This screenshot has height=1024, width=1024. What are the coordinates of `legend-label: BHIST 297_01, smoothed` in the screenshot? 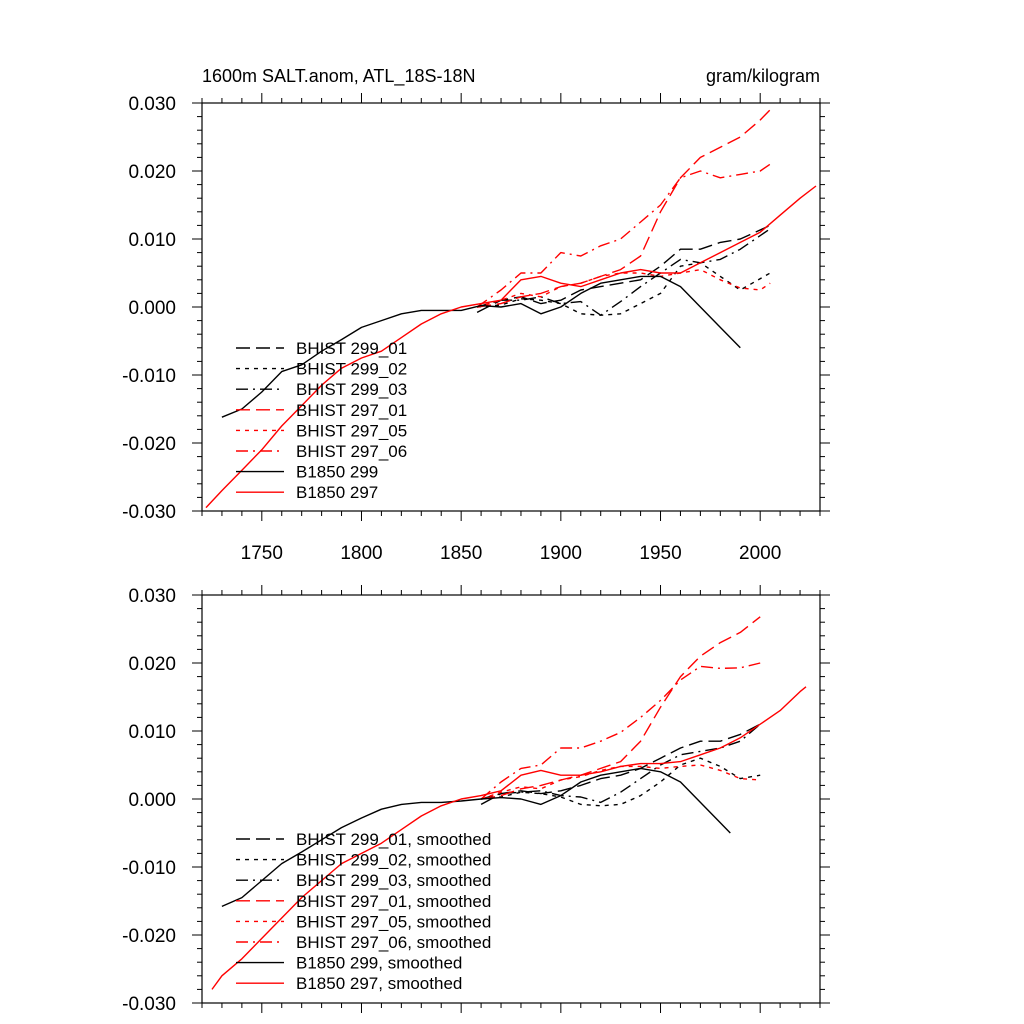 It's located at (393, 901).